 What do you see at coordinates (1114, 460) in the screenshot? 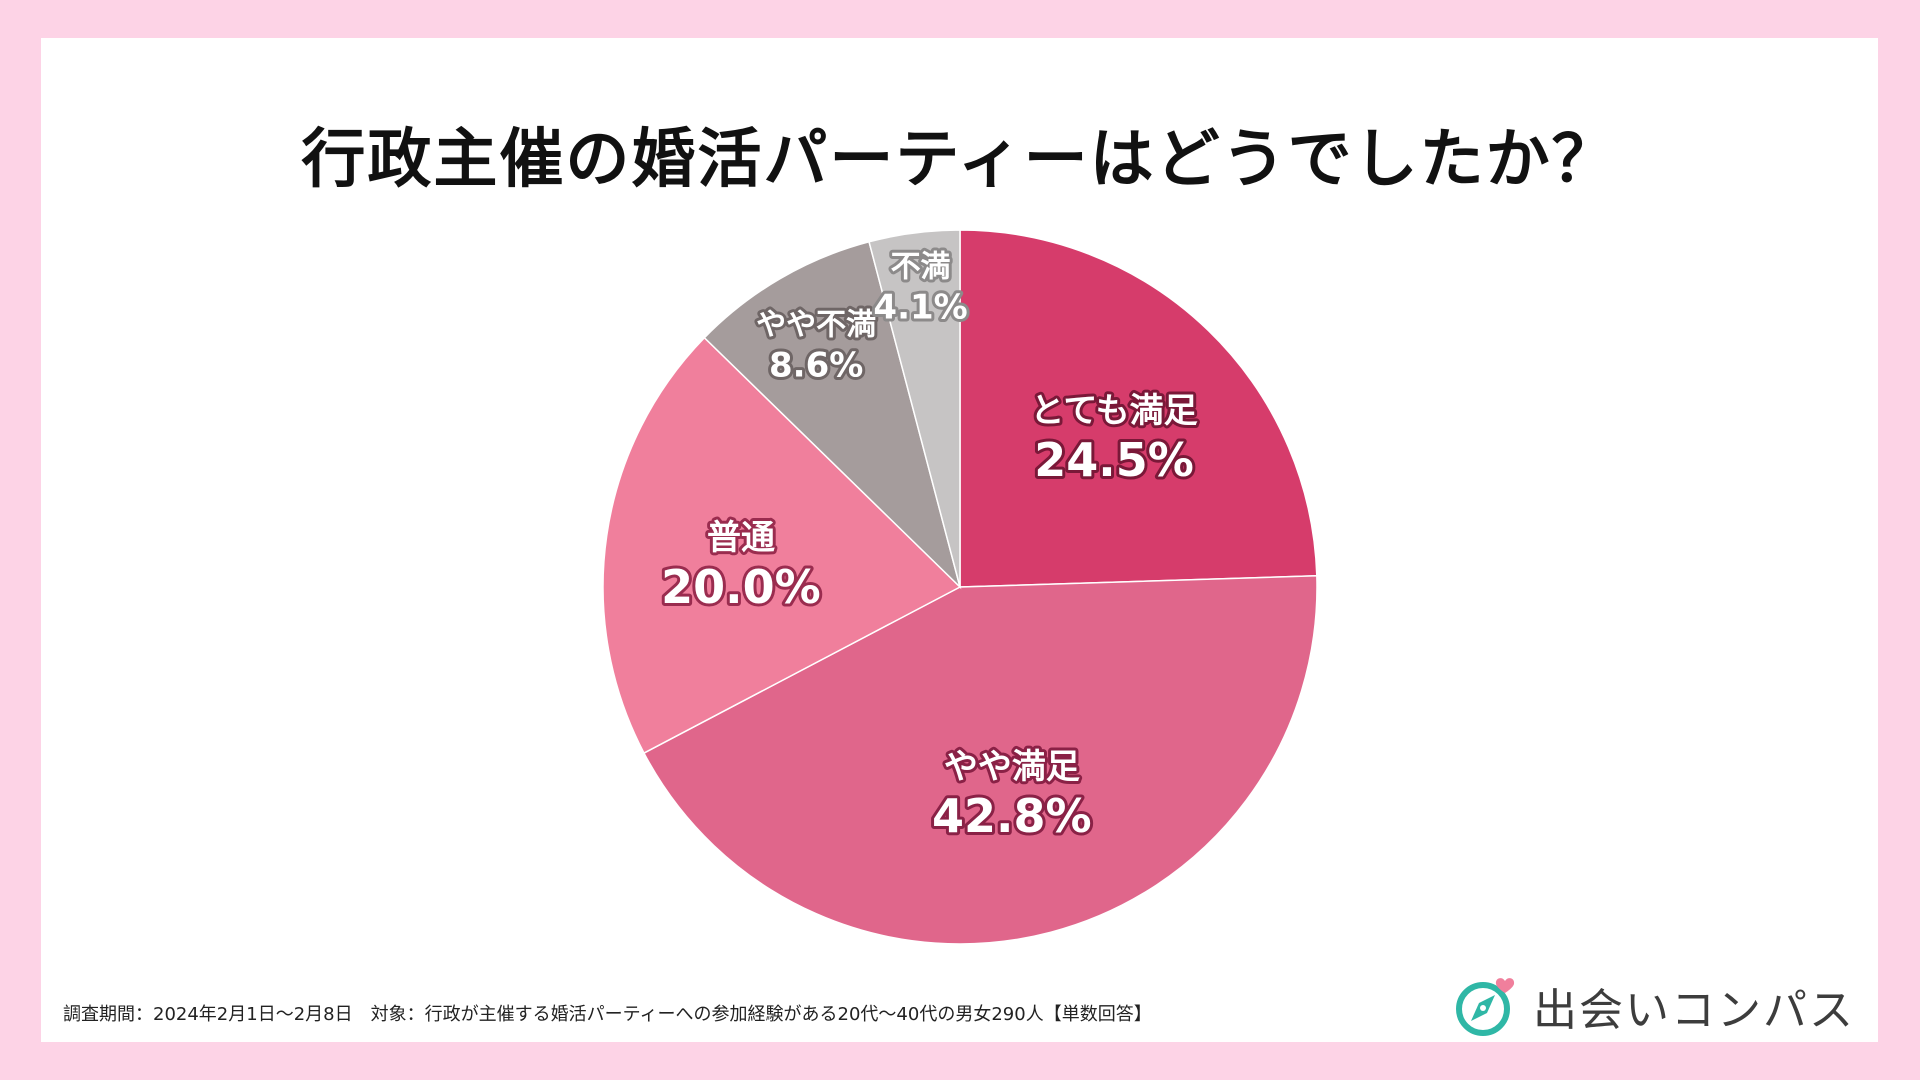
I see `slice-value-1: 24.5%` at bounding box center [1114, 460].